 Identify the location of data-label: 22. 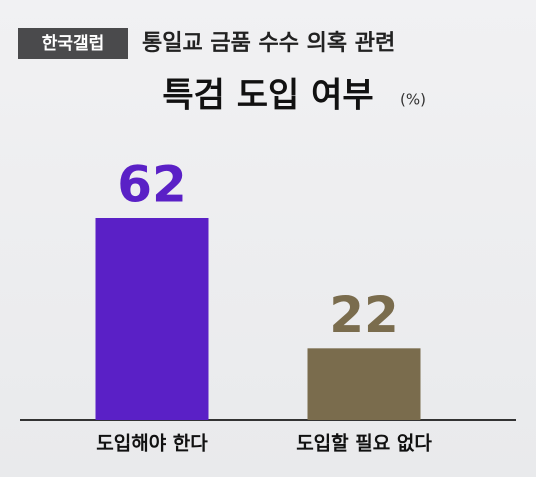
(364, 315).